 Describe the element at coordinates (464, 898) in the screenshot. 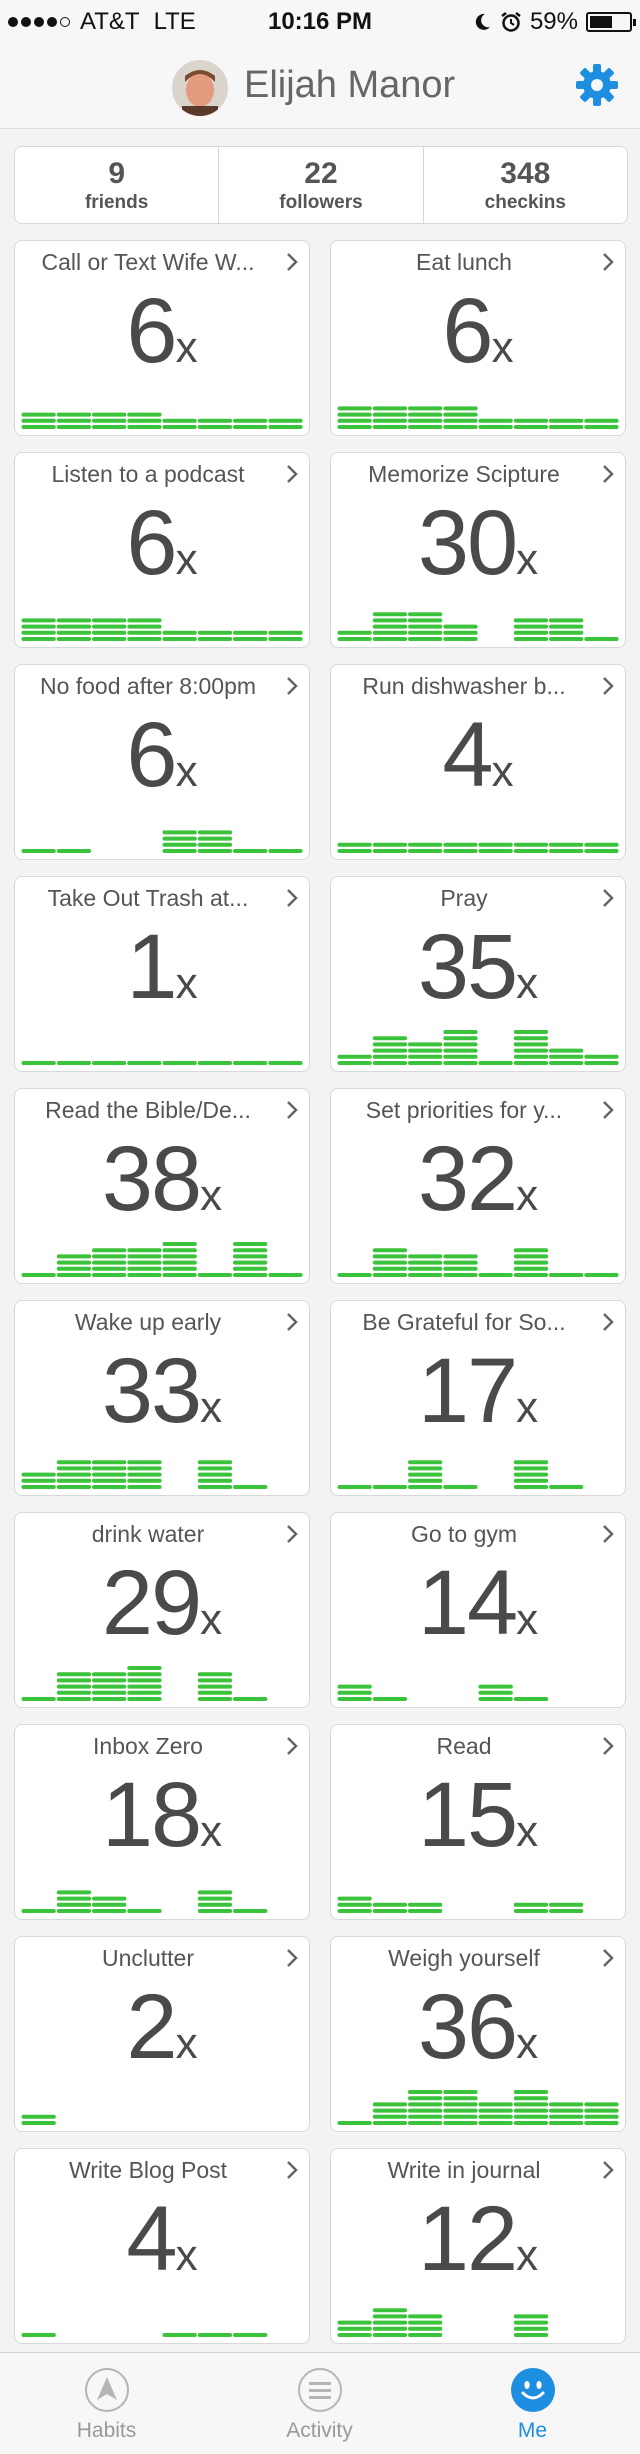

I see `habit-title: Pray` at that location.